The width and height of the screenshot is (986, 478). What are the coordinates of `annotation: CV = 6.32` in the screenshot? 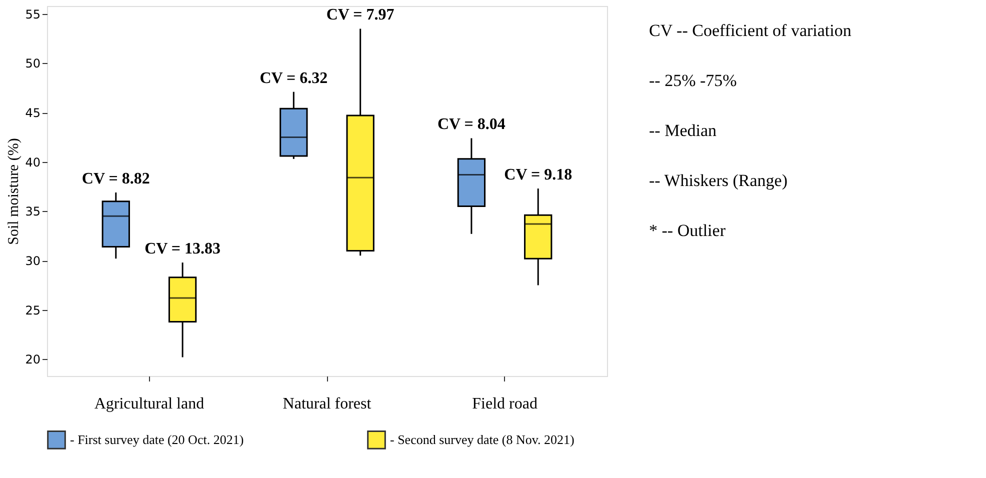 It's located at (294, 78).